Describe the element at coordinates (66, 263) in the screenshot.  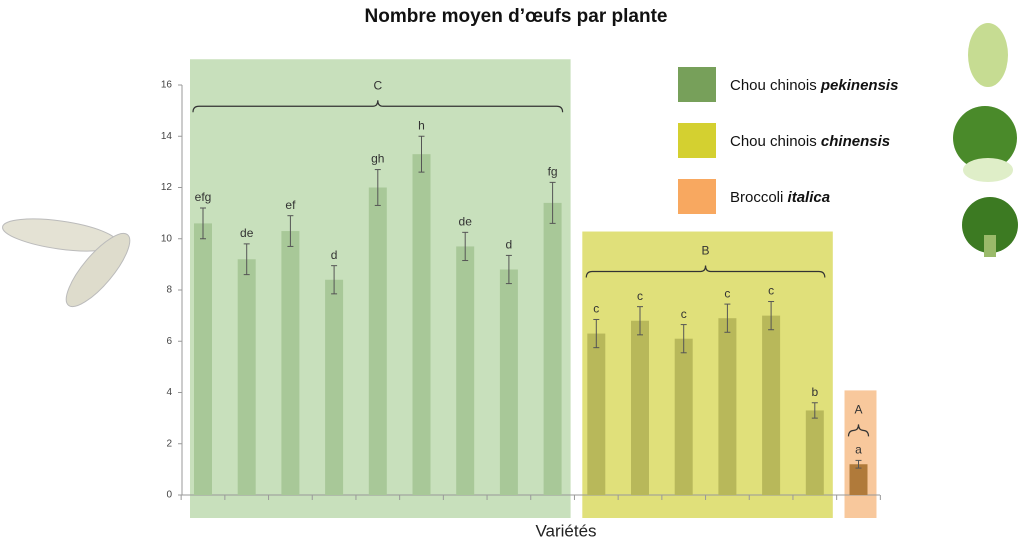
I see `egg-illustration` at that location.